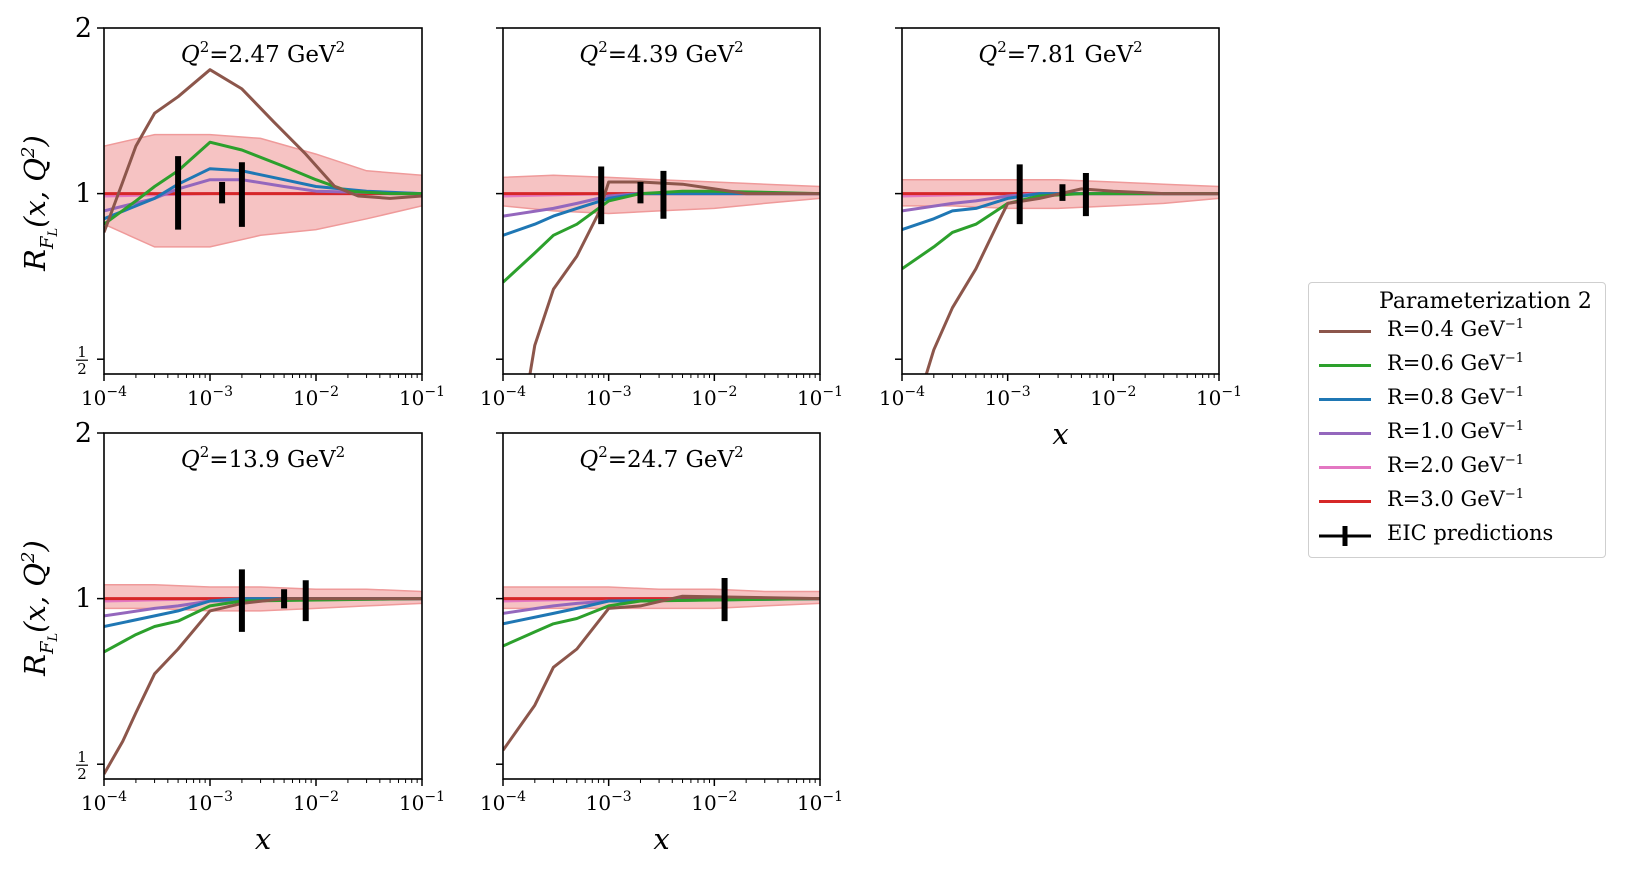  I want to click on legend-item-R-0_4: R=0.4 GeV−1, so click(1460, 331).